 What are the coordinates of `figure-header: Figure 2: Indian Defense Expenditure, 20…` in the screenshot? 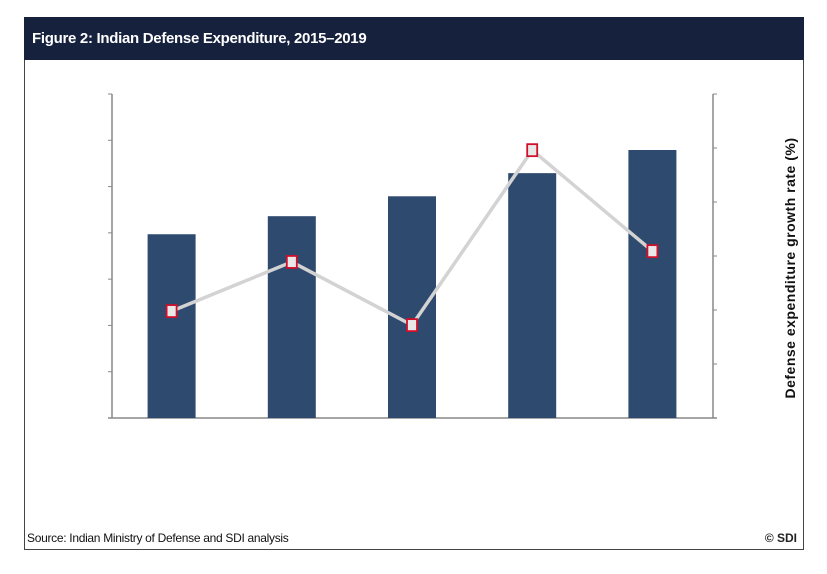 It's located at (414, 38).